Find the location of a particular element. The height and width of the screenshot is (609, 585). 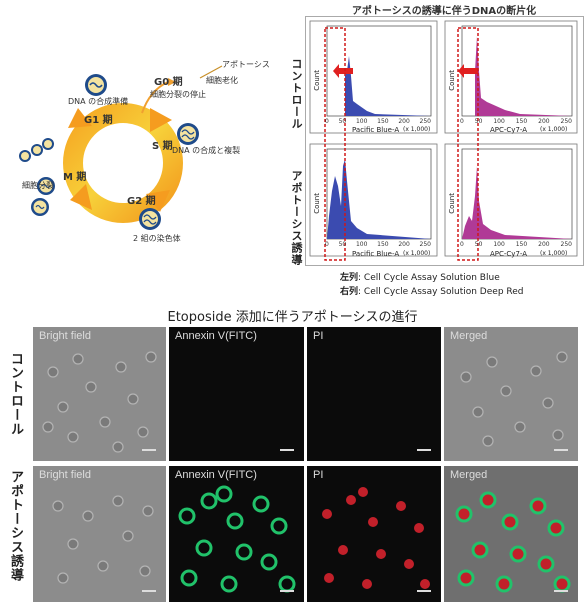

phase-m: M 期 is located at coordinates (75, 177).